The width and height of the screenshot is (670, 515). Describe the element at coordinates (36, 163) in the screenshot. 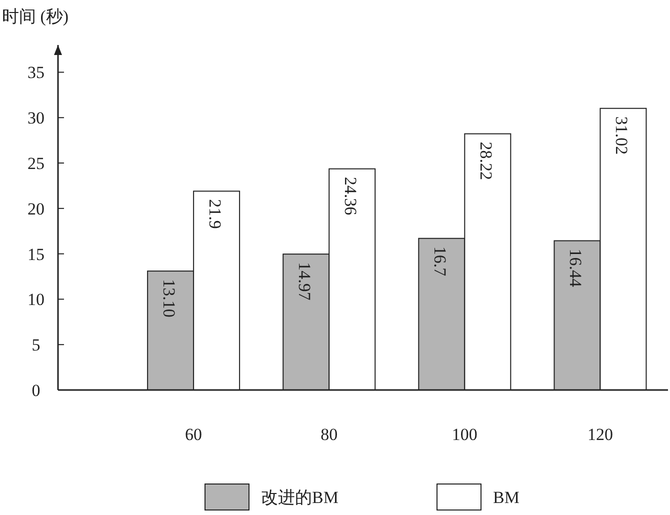

I see `y-tick-label: 25` at that location.